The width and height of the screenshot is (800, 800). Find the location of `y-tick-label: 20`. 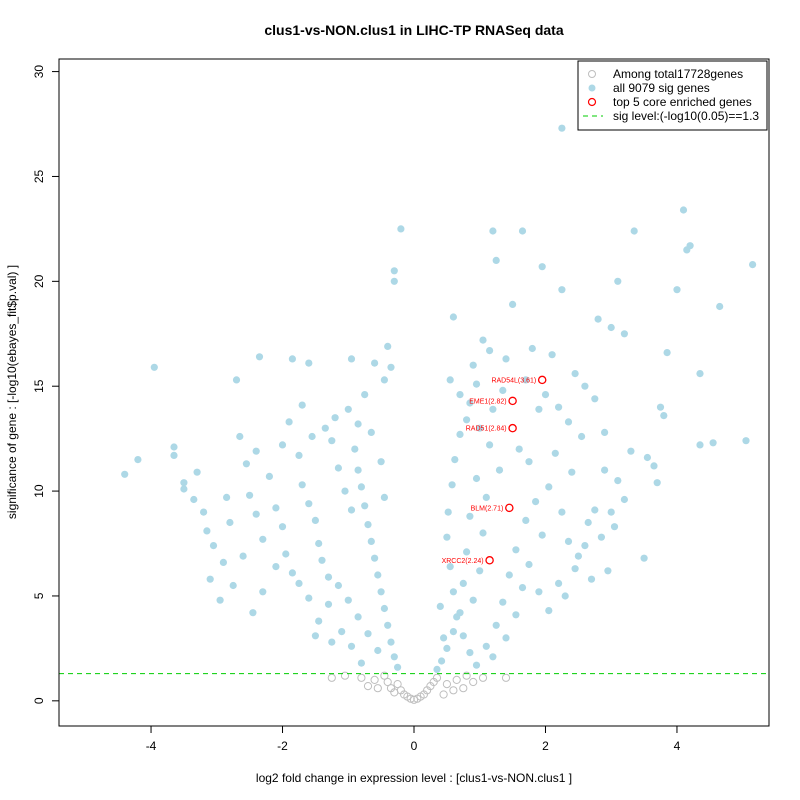

y-tick-label: 20 is located at coordinates (39, 281).